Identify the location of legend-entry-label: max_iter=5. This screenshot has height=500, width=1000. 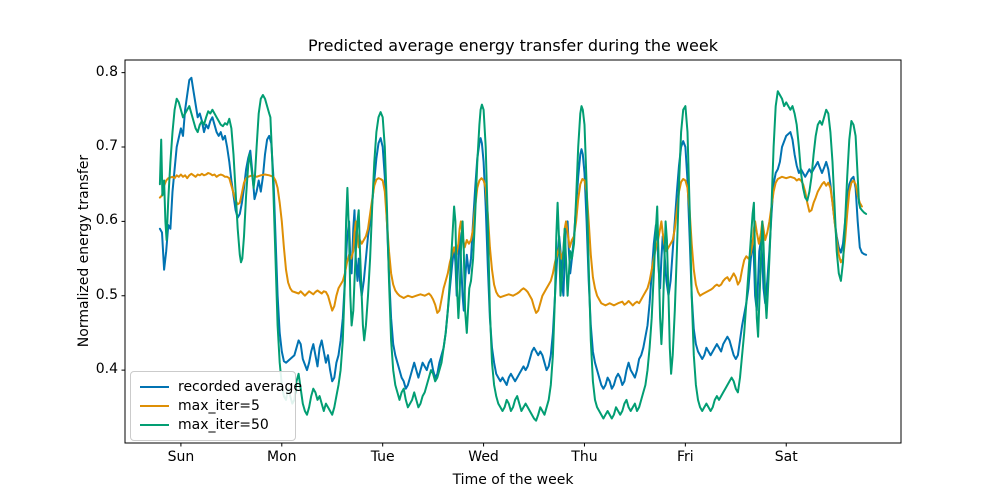
(219, 406).